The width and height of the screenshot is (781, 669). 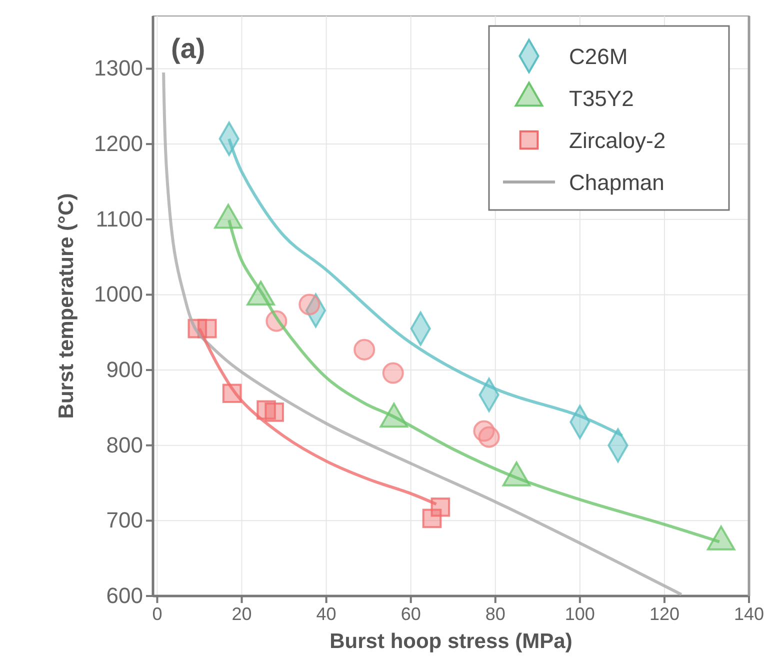 I want to click on x-tick-label: 0, so click(x=157, y=614).